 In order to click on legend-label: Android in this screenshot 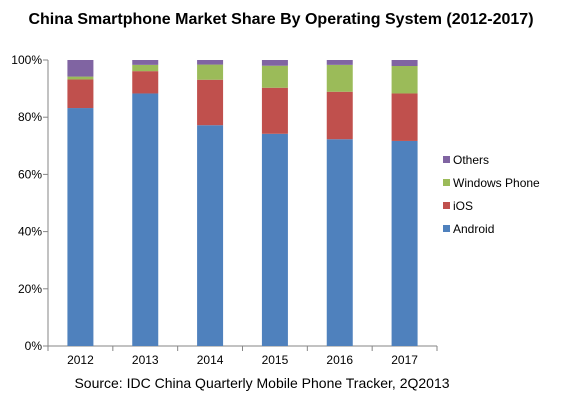, I will do `click(473, 229)`.